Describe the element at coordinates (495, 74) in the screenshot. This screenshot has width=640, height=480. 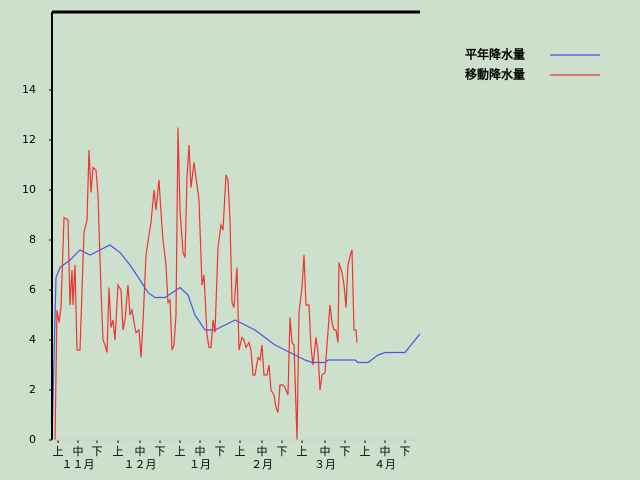
I see `legend-label: 移動降水量` at that location.